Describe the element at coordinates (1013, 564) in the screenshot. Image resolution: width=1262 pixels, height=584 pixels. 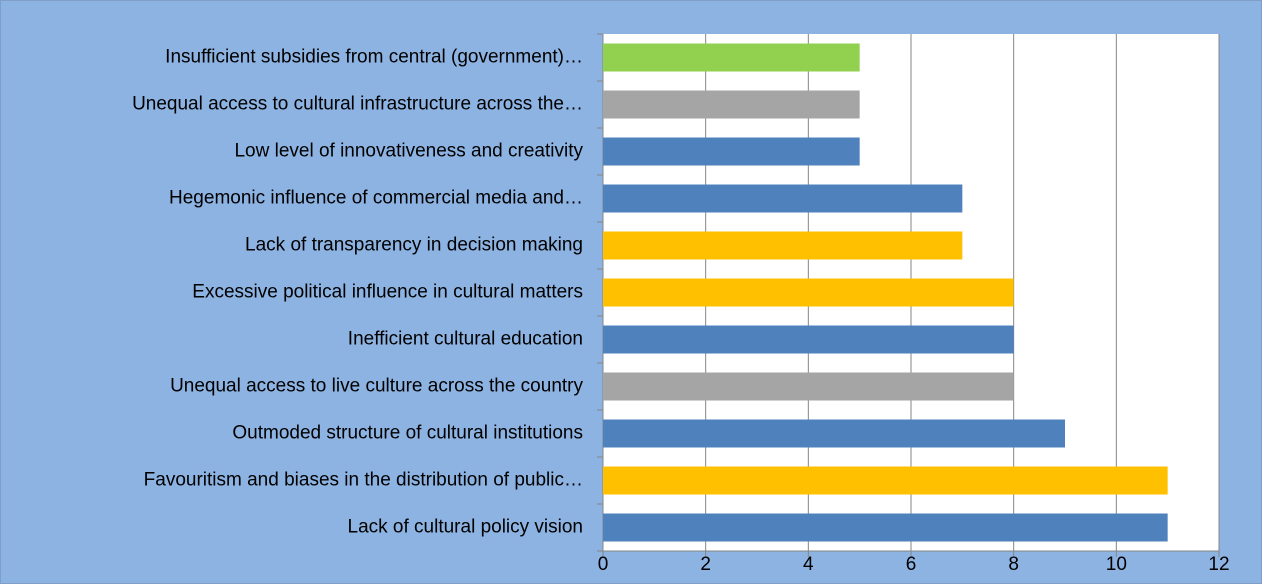
I see `x-tick-label: 8` at that location.